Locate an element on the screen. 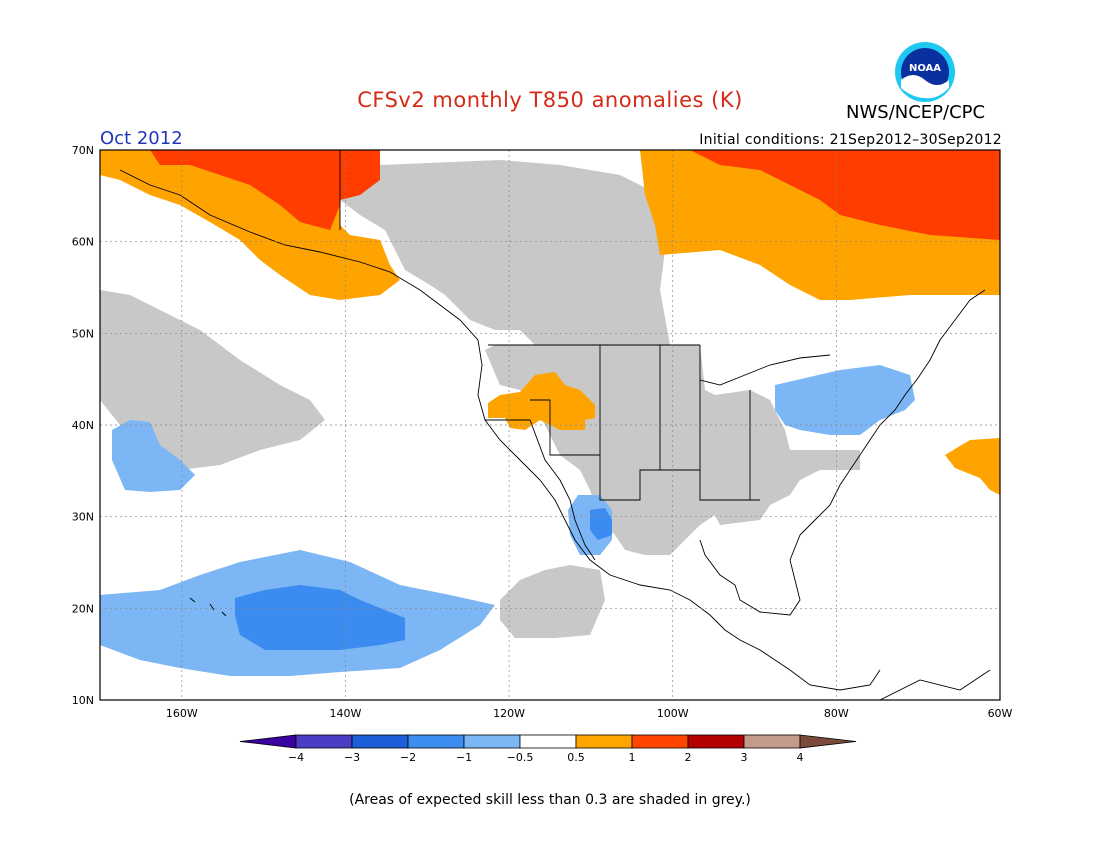 This screenshot has height=850, width=1100. colorbar-tick-label: 1 is located at coordinates (632, 757).